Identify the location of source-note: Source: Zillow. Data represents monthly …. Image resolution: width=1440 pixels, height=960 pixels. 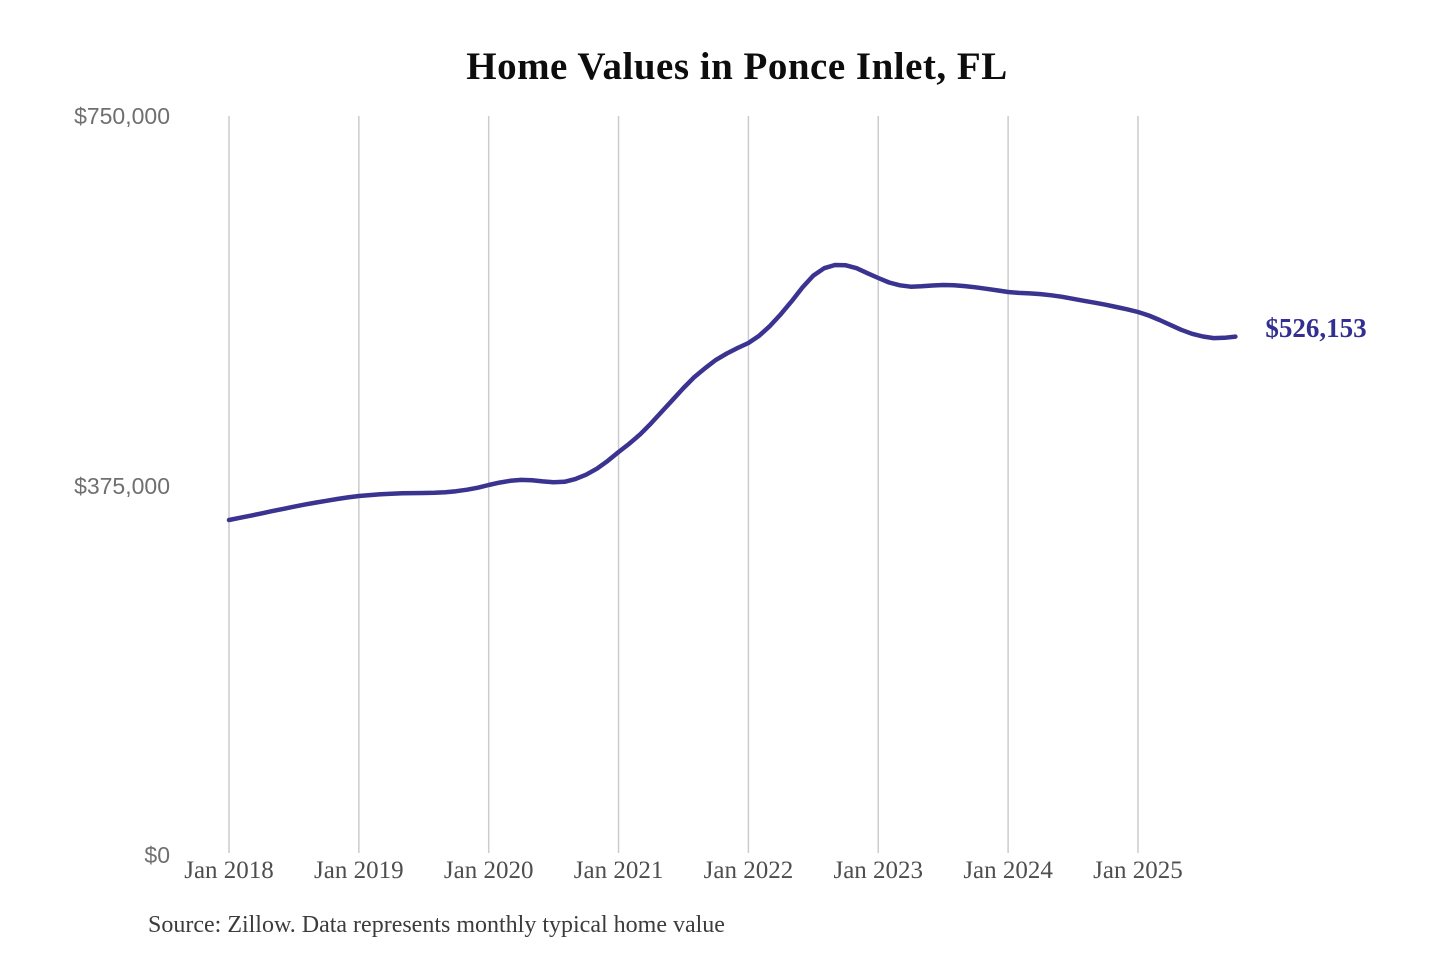
(436, 925).